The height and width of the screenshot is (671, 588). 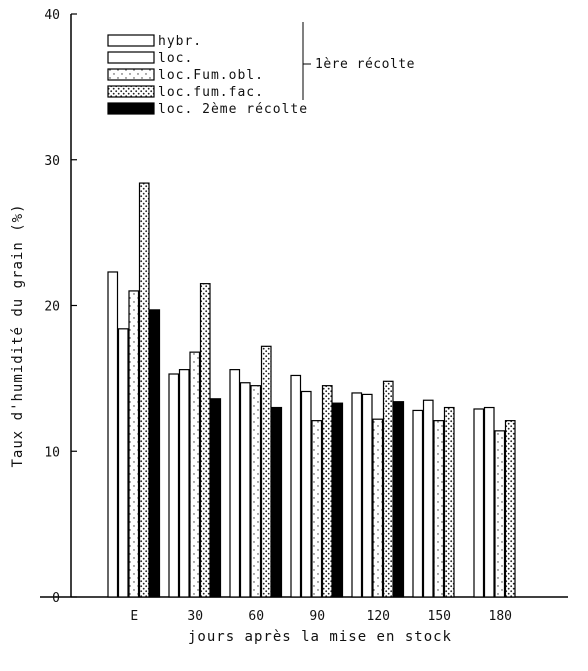 I want to click on legend-label: loc.Fum.obl., so click(x=211, y=75).